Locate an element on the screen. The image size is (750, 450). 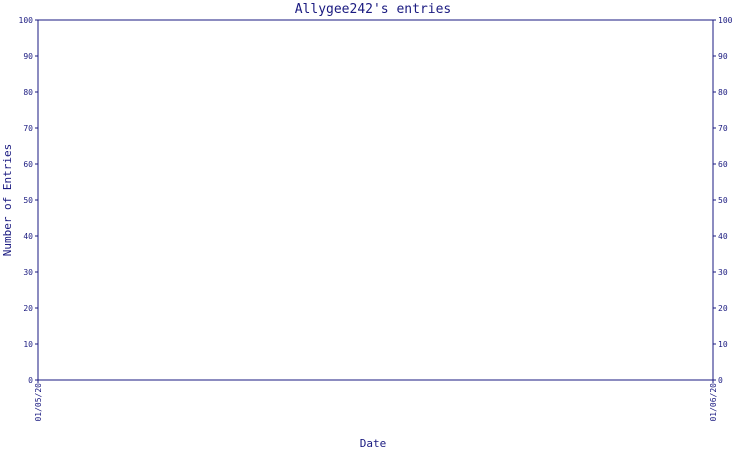
y-axis-right: 0 10 20 30 40 50 60 70 80 90 100 is located at coordinates (723, 200).